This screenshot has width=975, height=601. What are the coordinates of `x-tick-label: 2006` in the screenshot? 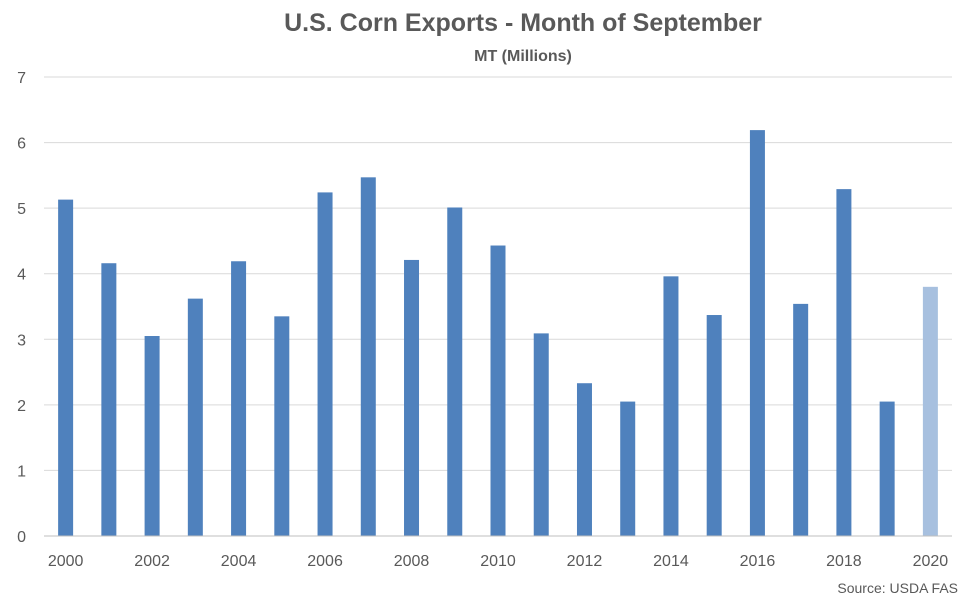 It's located at (325, 561).